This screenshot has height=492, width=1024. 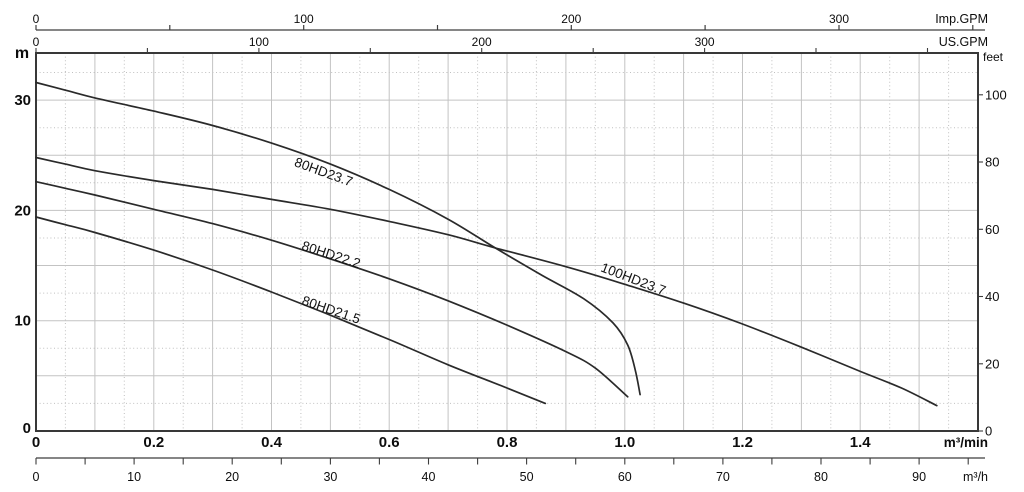 What do you see at coordinates (22, 241) in the screenshot?
I see `meters-axis: m 30 20 10 0` at bounding box center [22, 241].